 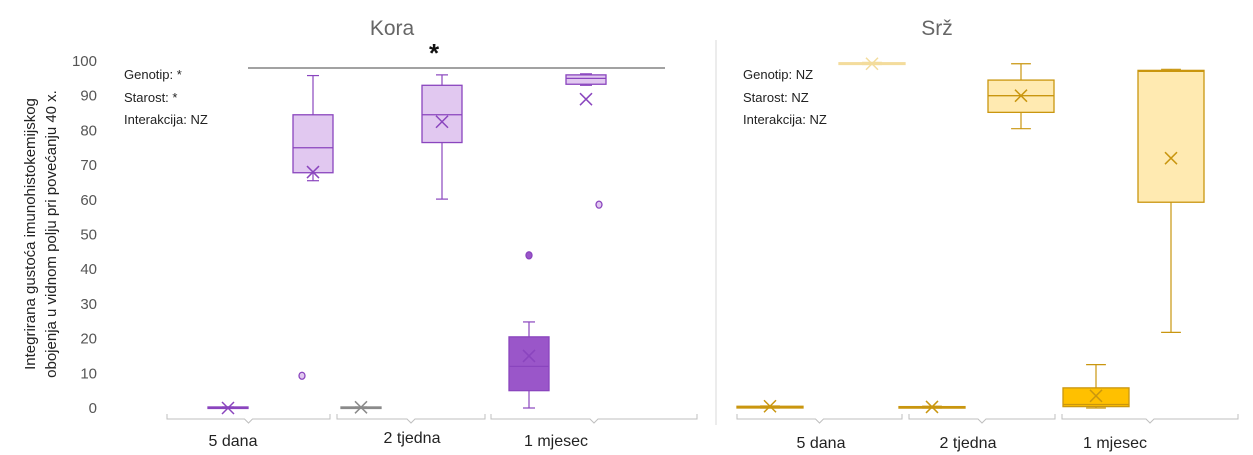 I want to click on kora-2-tjedna-light-mean-marker, so click(x=442, y=122).